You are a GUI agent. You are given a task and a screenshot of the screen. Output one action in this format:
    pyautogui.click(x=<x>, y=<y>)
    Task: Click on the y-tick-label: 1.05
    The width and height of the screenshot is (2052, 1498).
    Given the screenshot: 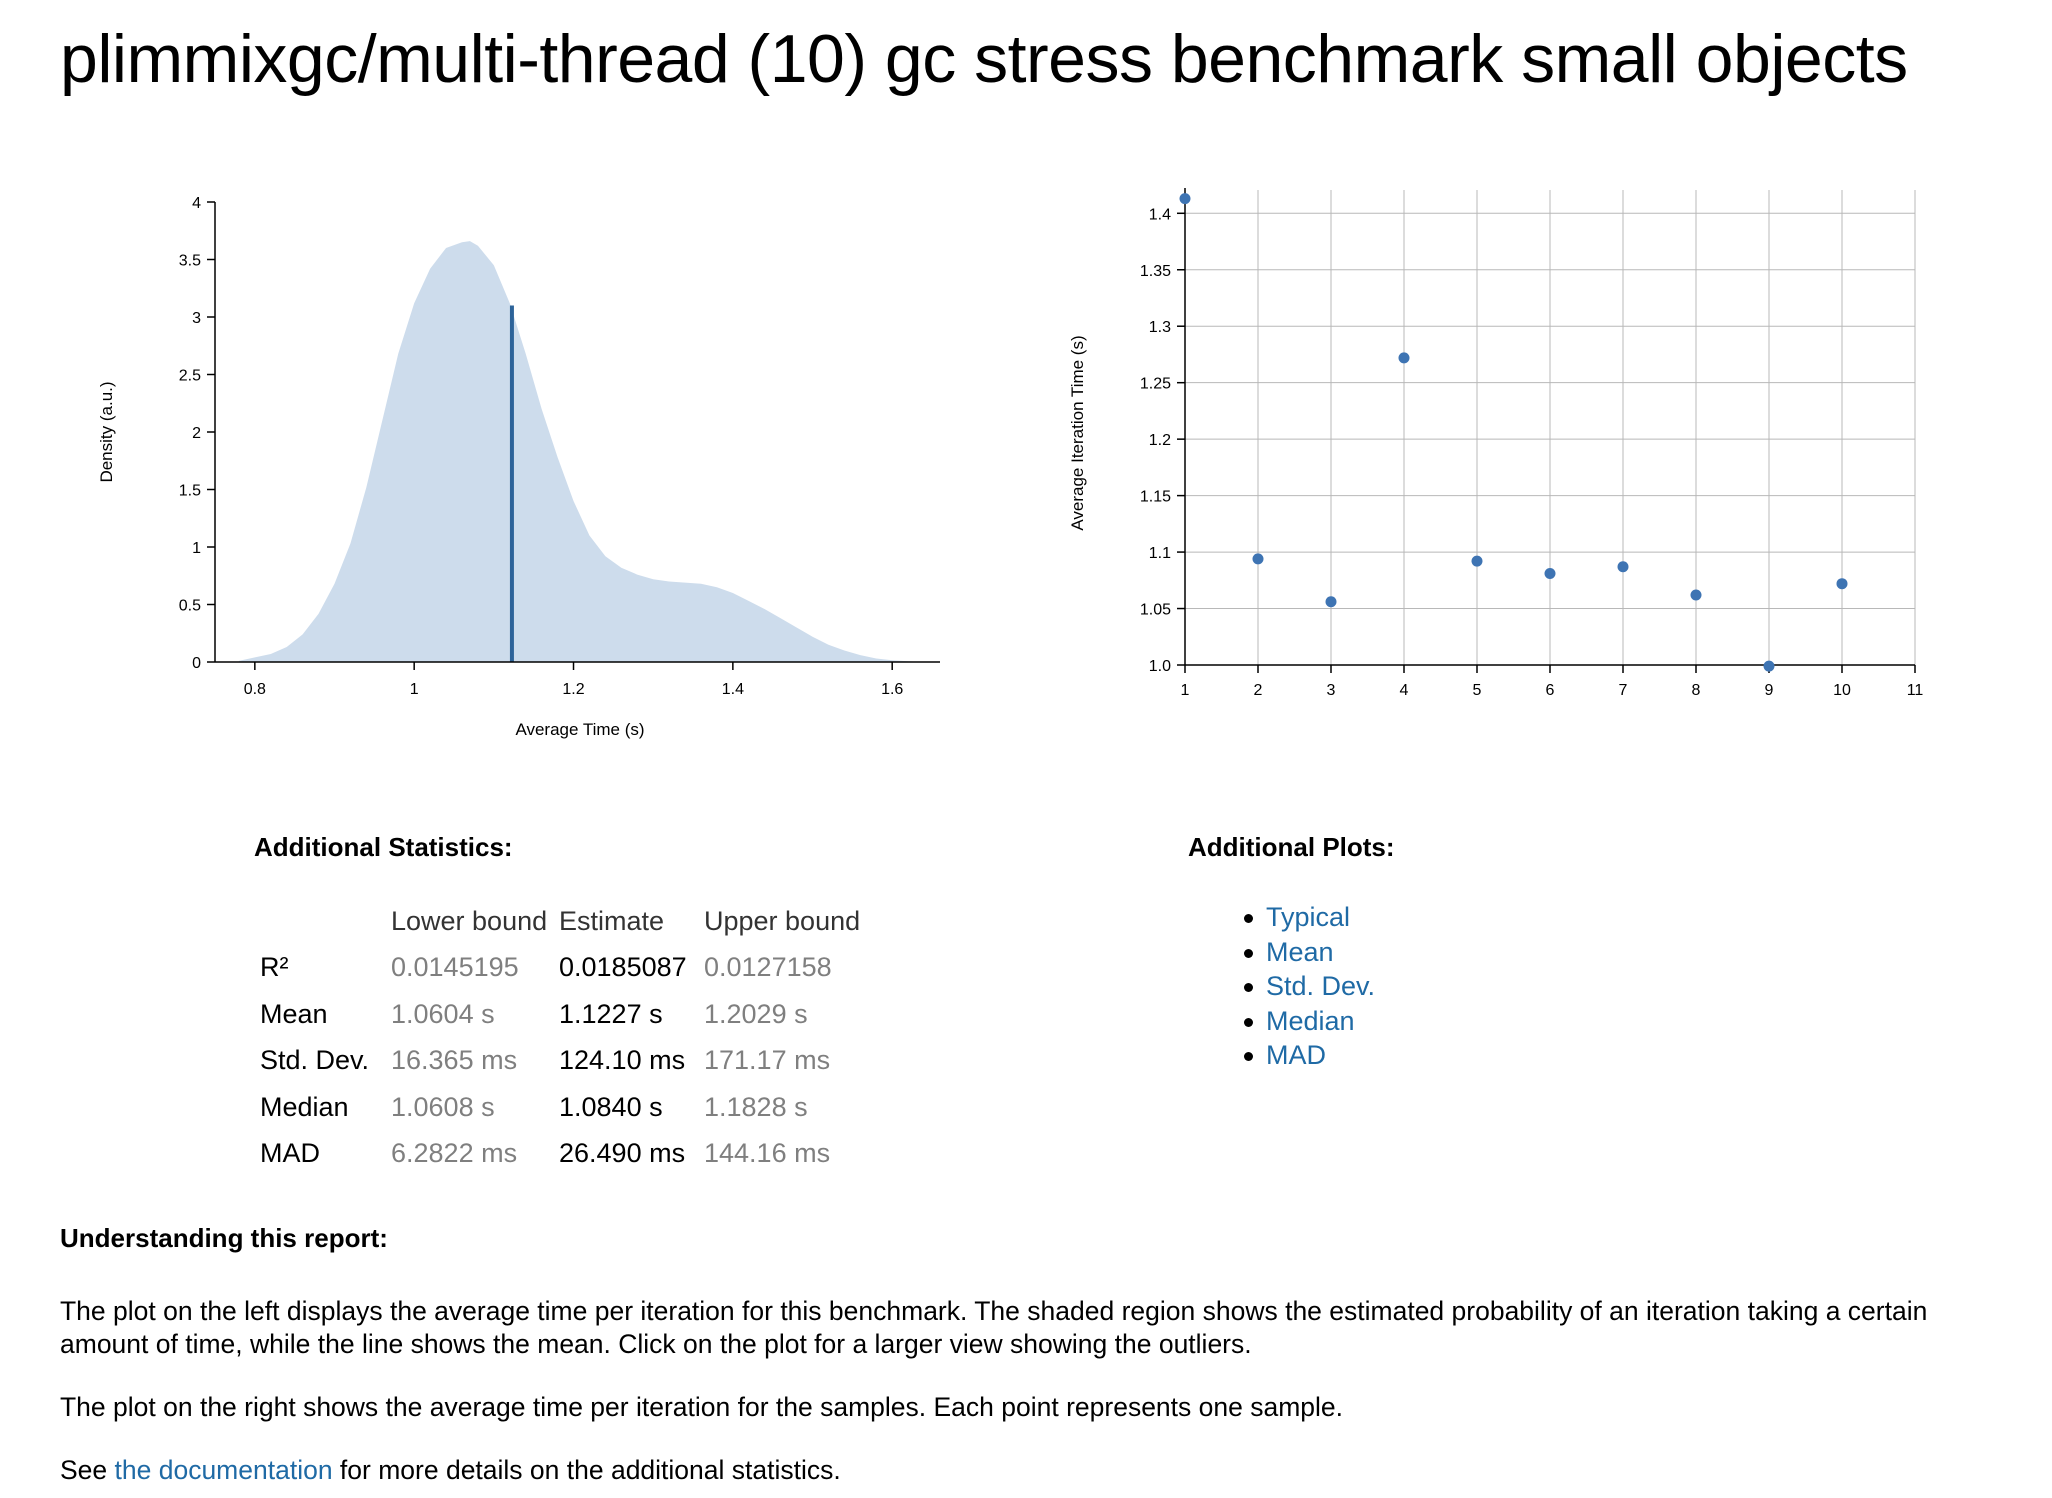 What is the action you would take?
    pyautogui.click(x=1155, y=610)
    